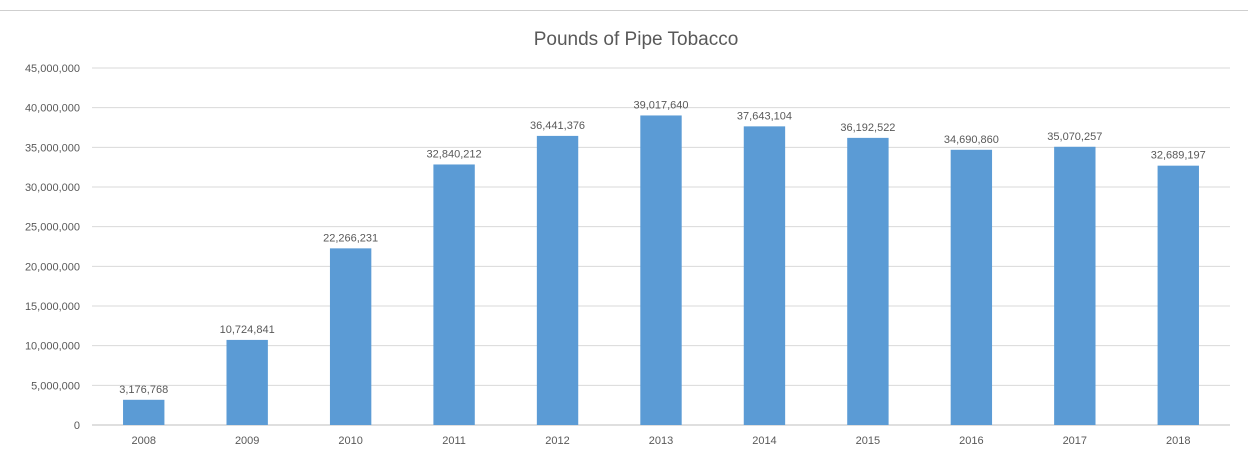  Describe the element at coordinates (624, 10) in the screenshot. I see `top-divider` at that location.